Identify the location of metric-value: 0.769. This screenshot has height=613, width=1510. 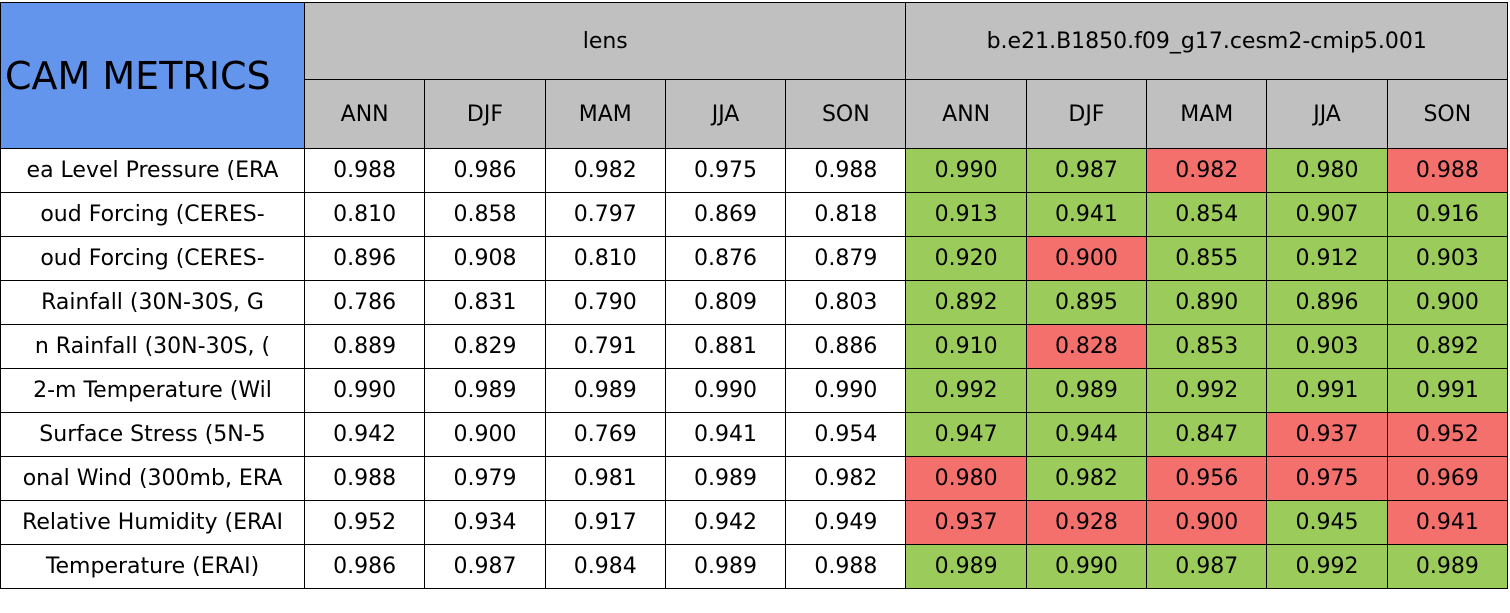
(605, 434).